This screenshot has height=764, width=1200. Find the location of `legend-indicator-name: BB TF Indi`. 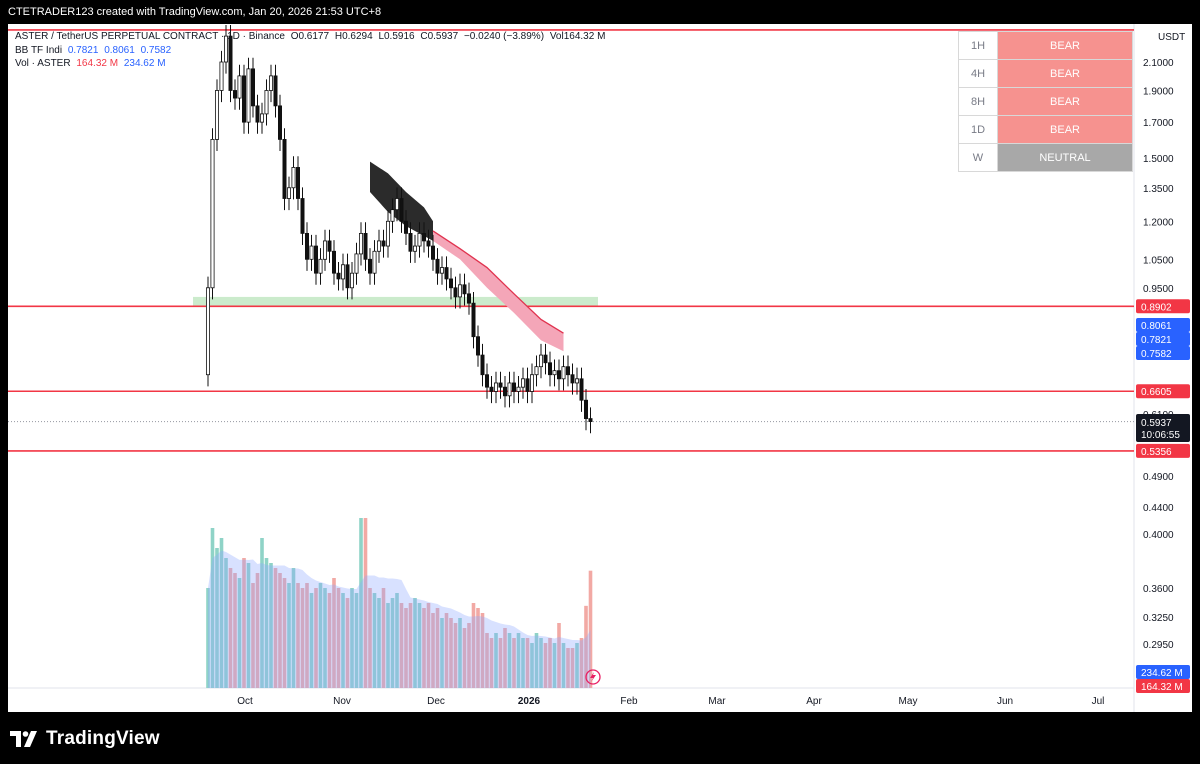

legend-indicator-name: BB TF Indi is located at coordinates (39, 50).